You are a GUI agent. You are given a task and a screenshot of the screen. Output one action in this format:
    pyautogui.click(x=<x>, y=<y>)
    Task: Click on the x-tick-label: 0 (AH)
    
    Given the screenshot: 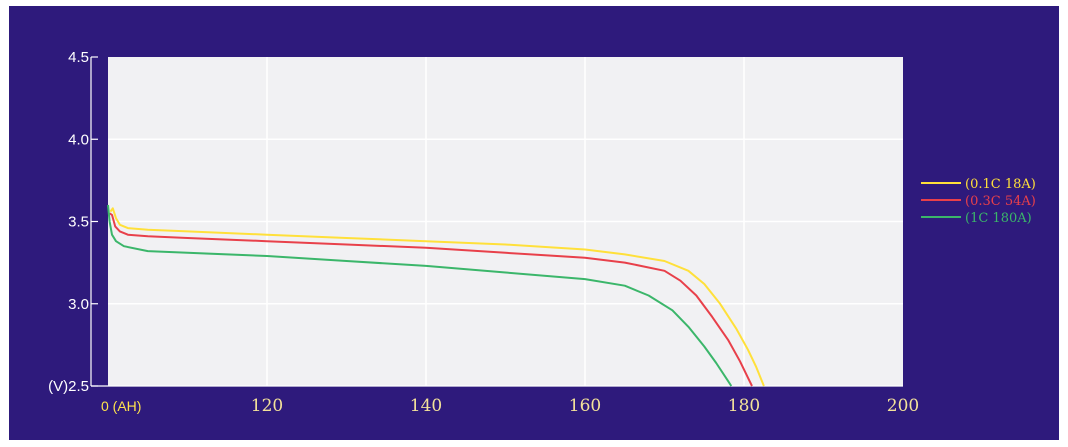 What is the action you would take?
    pyautogui.click(x=121, y=406)
    